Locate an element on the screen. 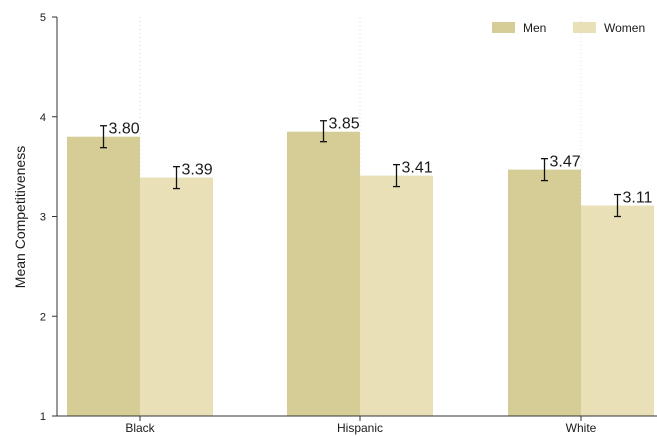 This screenshot has height=437, width=657. legend-label-women: Women is located at coordinates (624, 28).